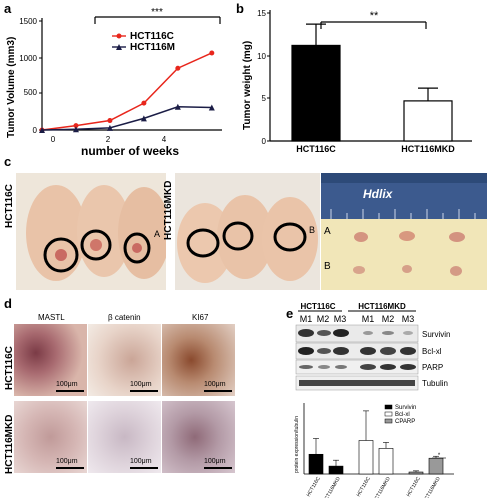 The width and height of the screenshot is (489, 499). I want to click on a-ytick: 500, so click(31, 92).